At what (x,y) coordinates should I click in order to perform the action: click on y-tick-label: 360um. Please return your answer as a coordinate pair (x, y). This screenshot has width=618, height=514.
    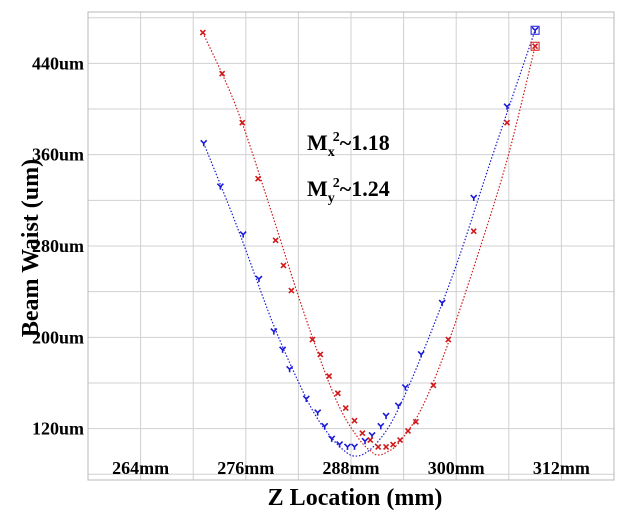
    Looking at the image, I should click on (58, 155).